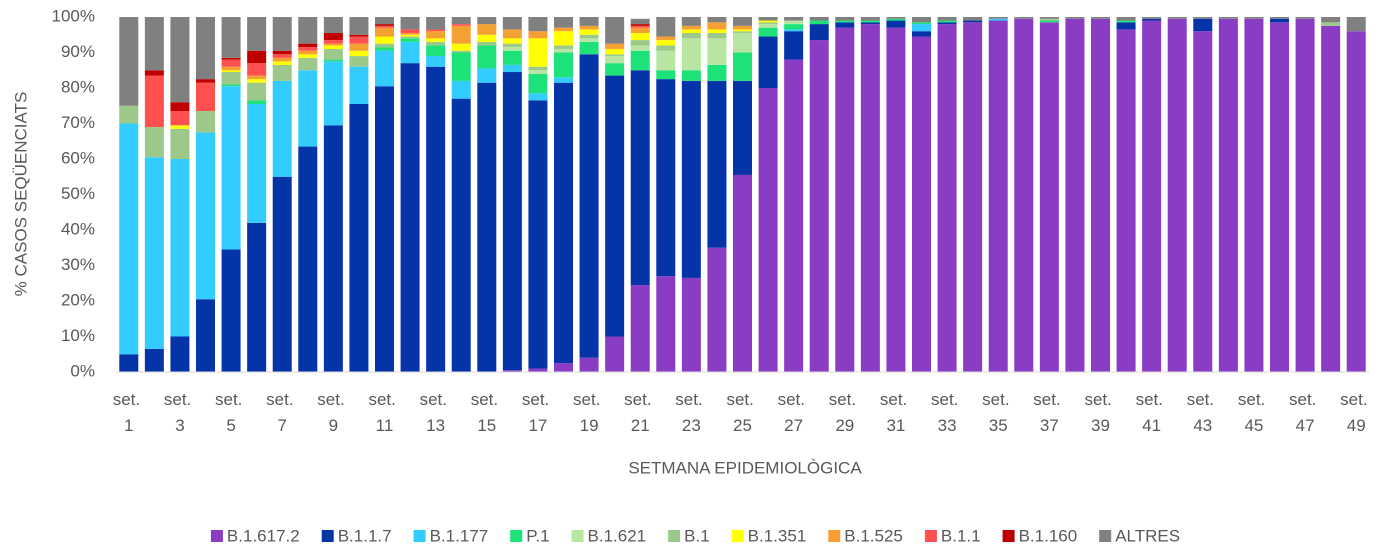 The image size is (1391, 548). What do you see at coordinates (742, 412) in the screenshot?
I see `x-tick-label: set. 25` at bounding box center [742, 412].